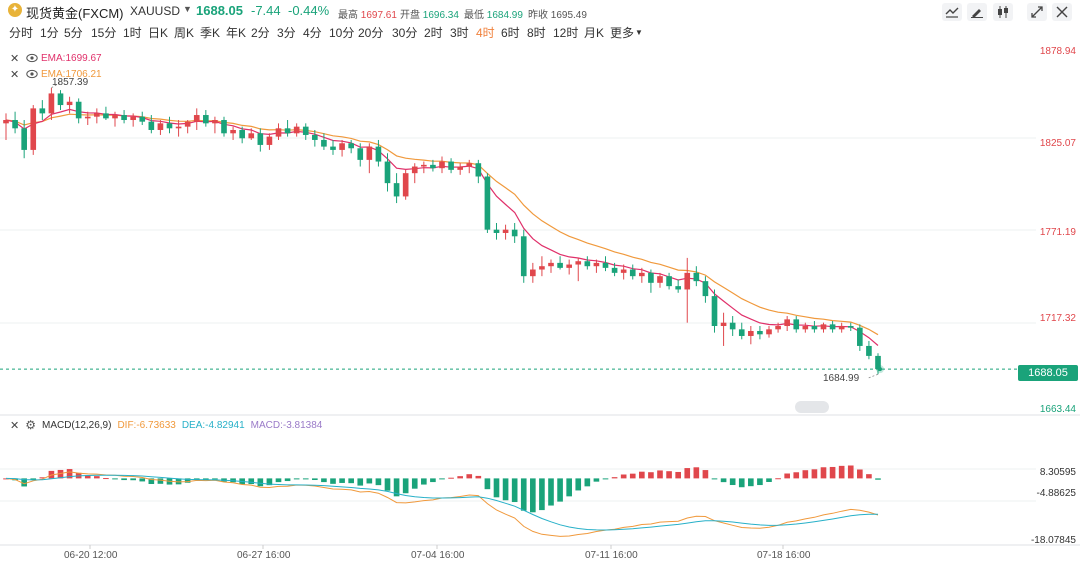 The width and height of the screenshot is (1080, 564). I want to click on macd-dif: DIF:-6.73633, so click(146, 425).